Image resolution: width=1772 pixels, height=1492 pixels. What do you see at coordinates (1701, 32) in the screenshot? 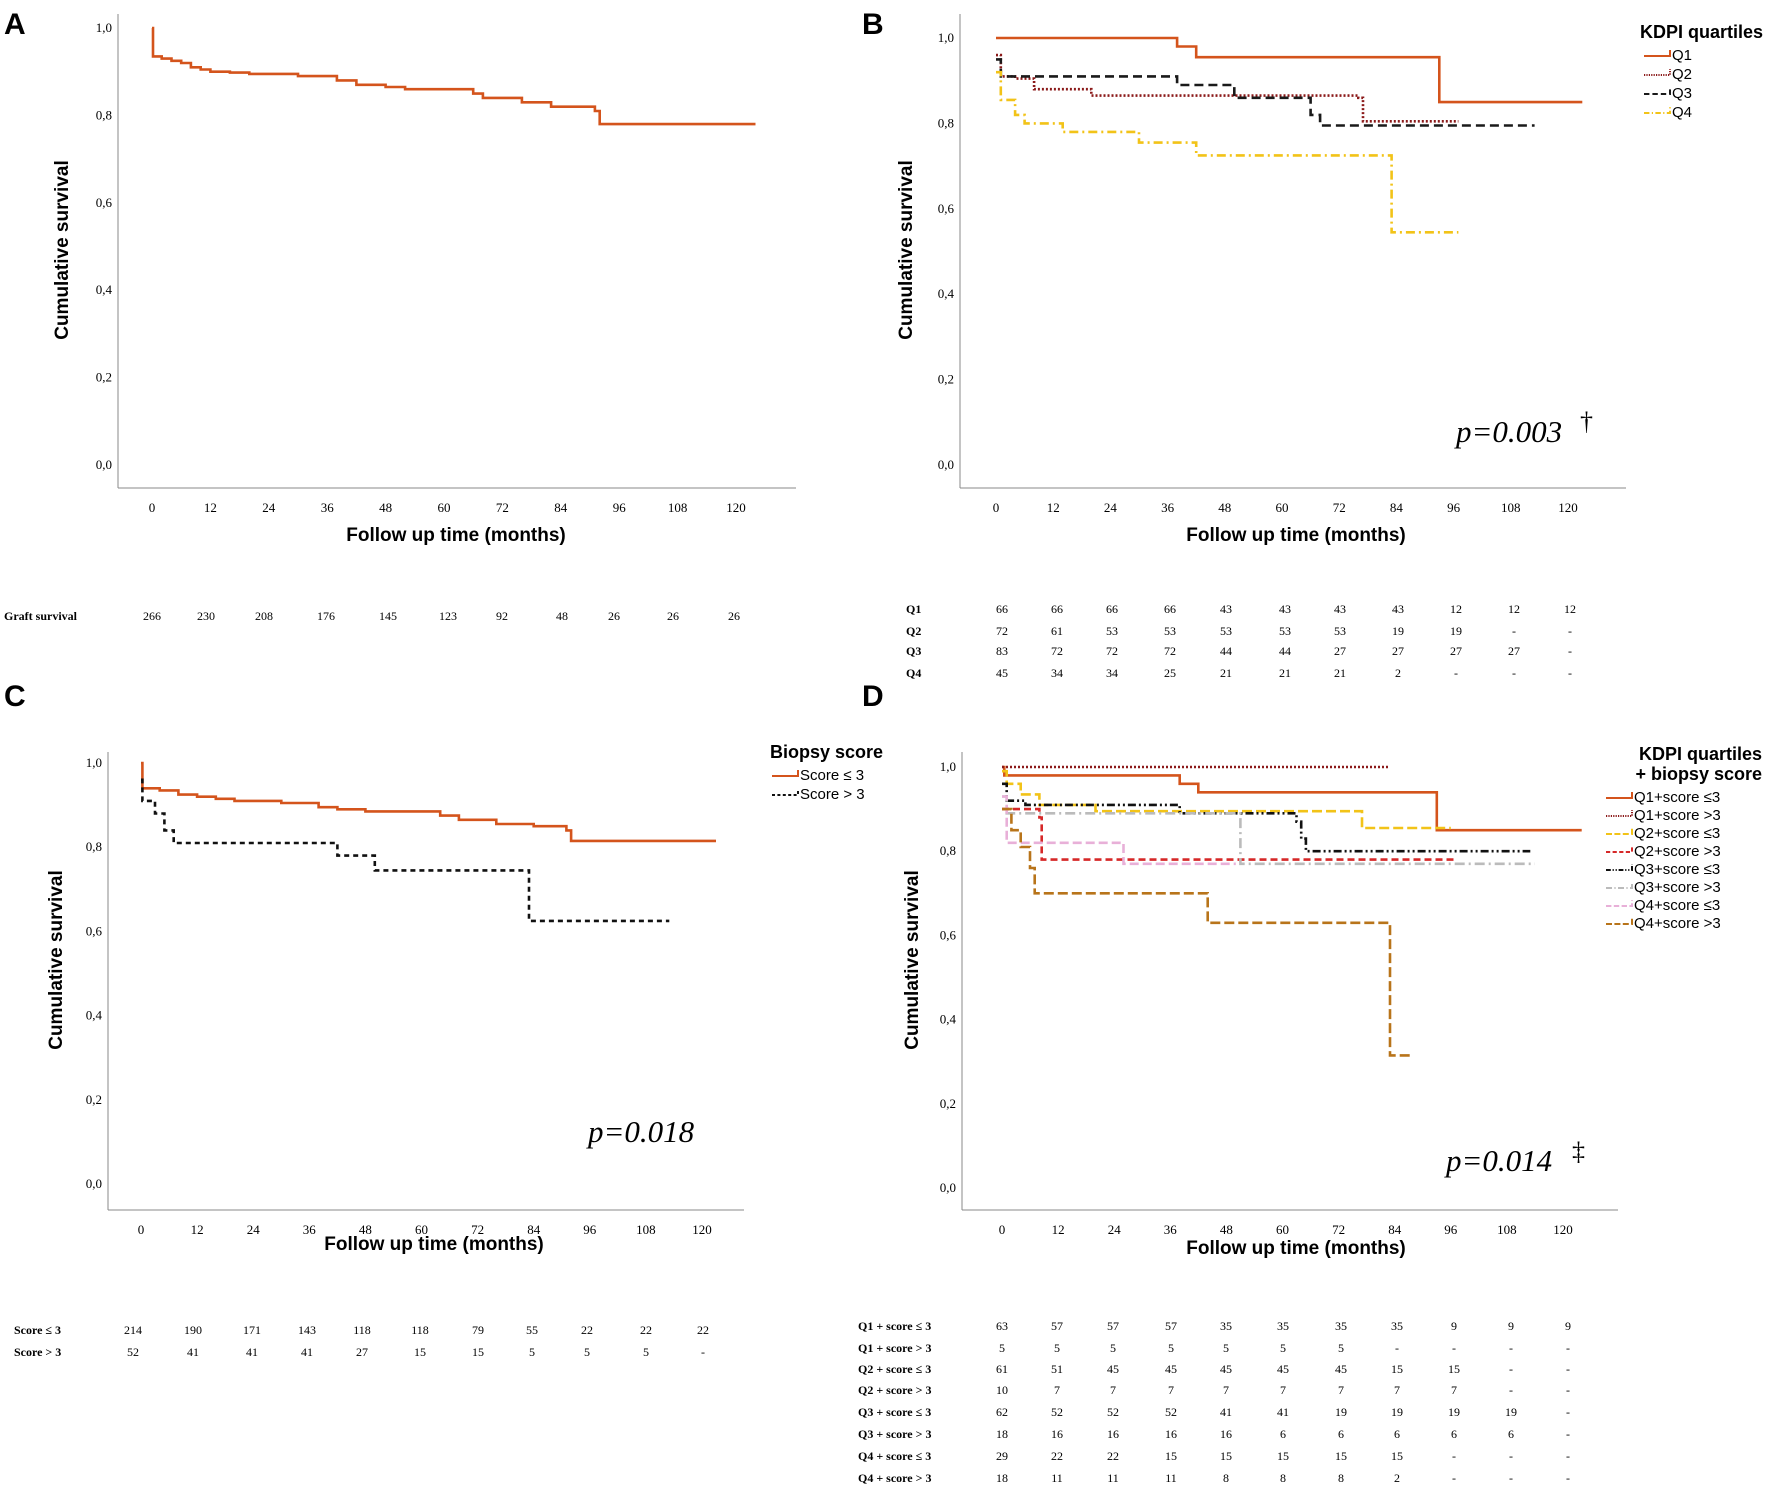
I see `legend-title: KDPI quartiles` at bounding box center [1701, 32].